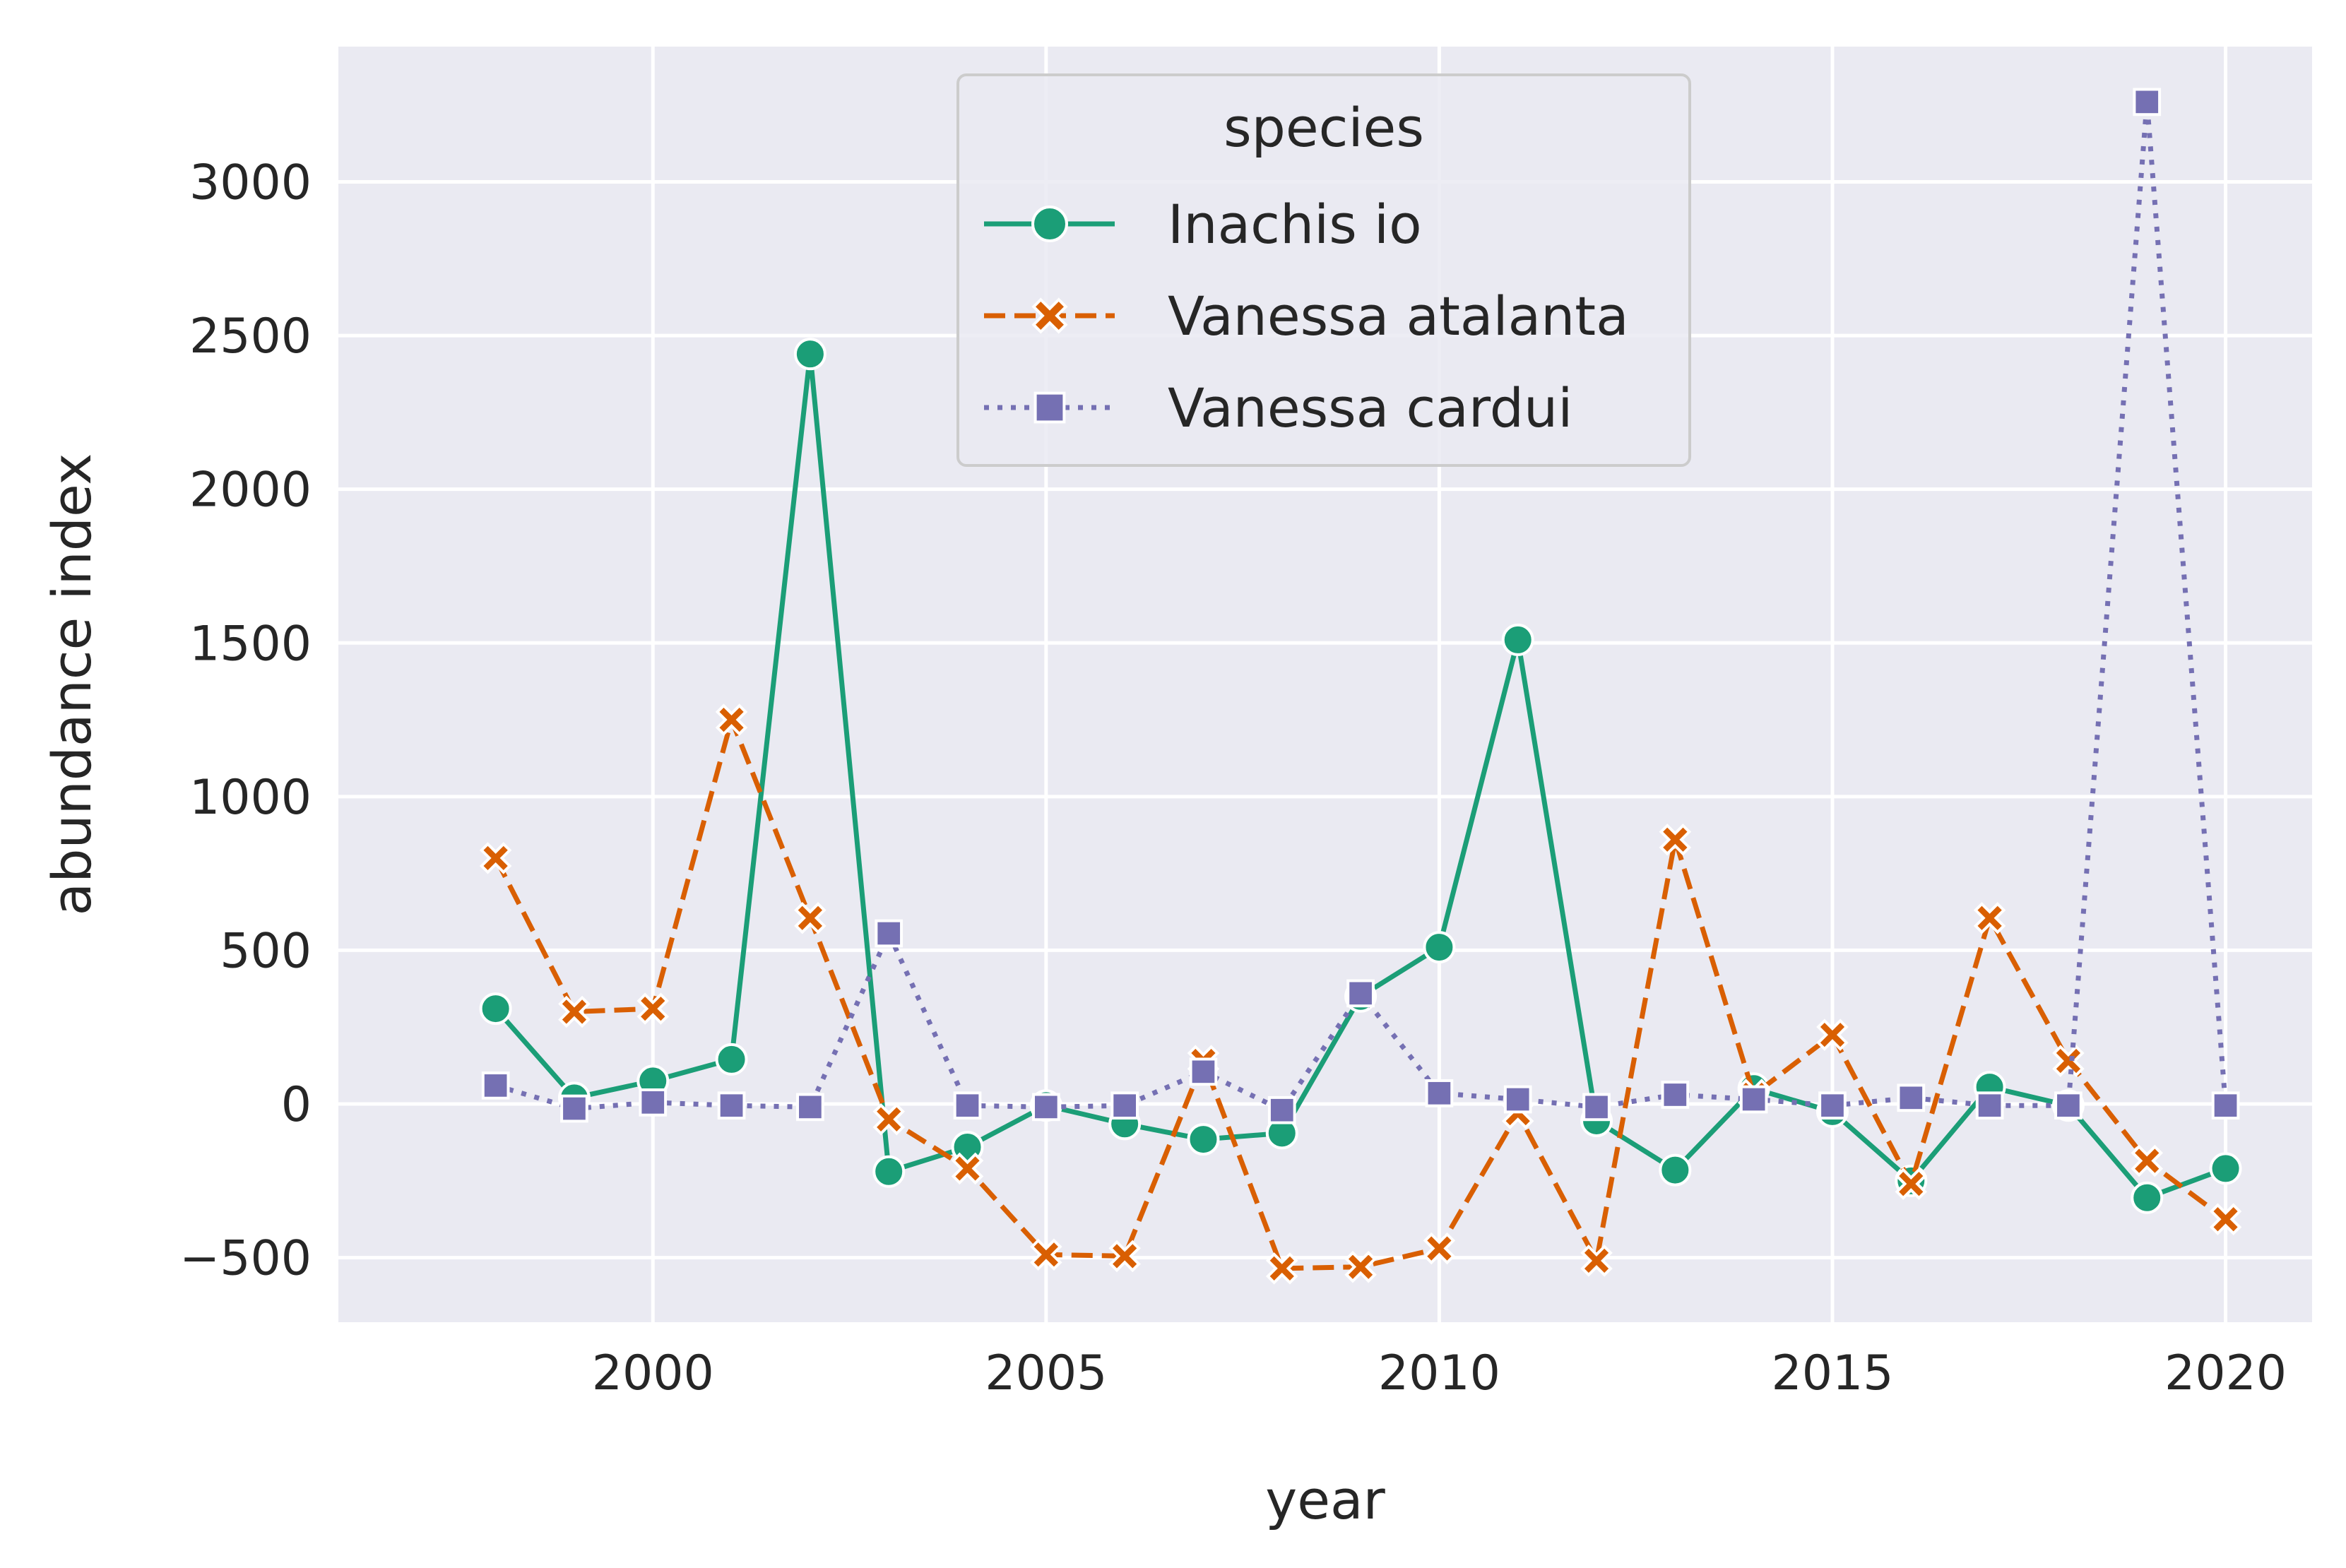 The image size is (2346, 1568). What do you see at coordinates (1295, 225) in the screenshot?
I see `legend-label: Inachis io` at bounding box center [1295, 225].